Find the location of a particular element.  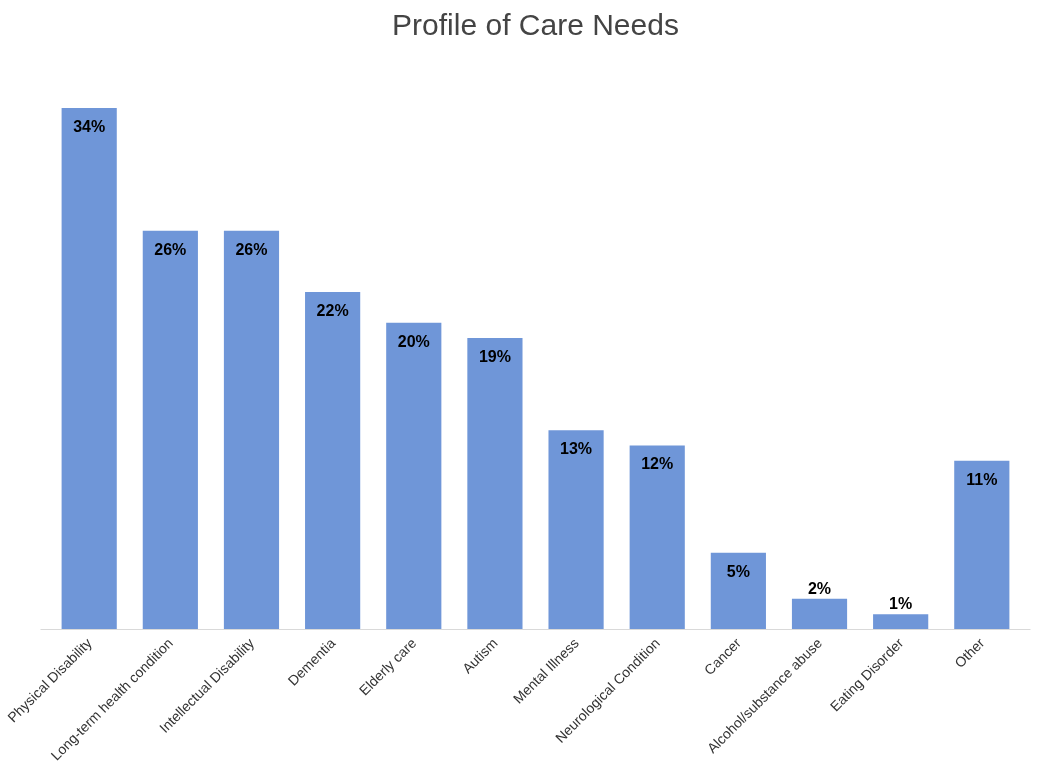

data-label: 34% is located at coordinates (89, 127).